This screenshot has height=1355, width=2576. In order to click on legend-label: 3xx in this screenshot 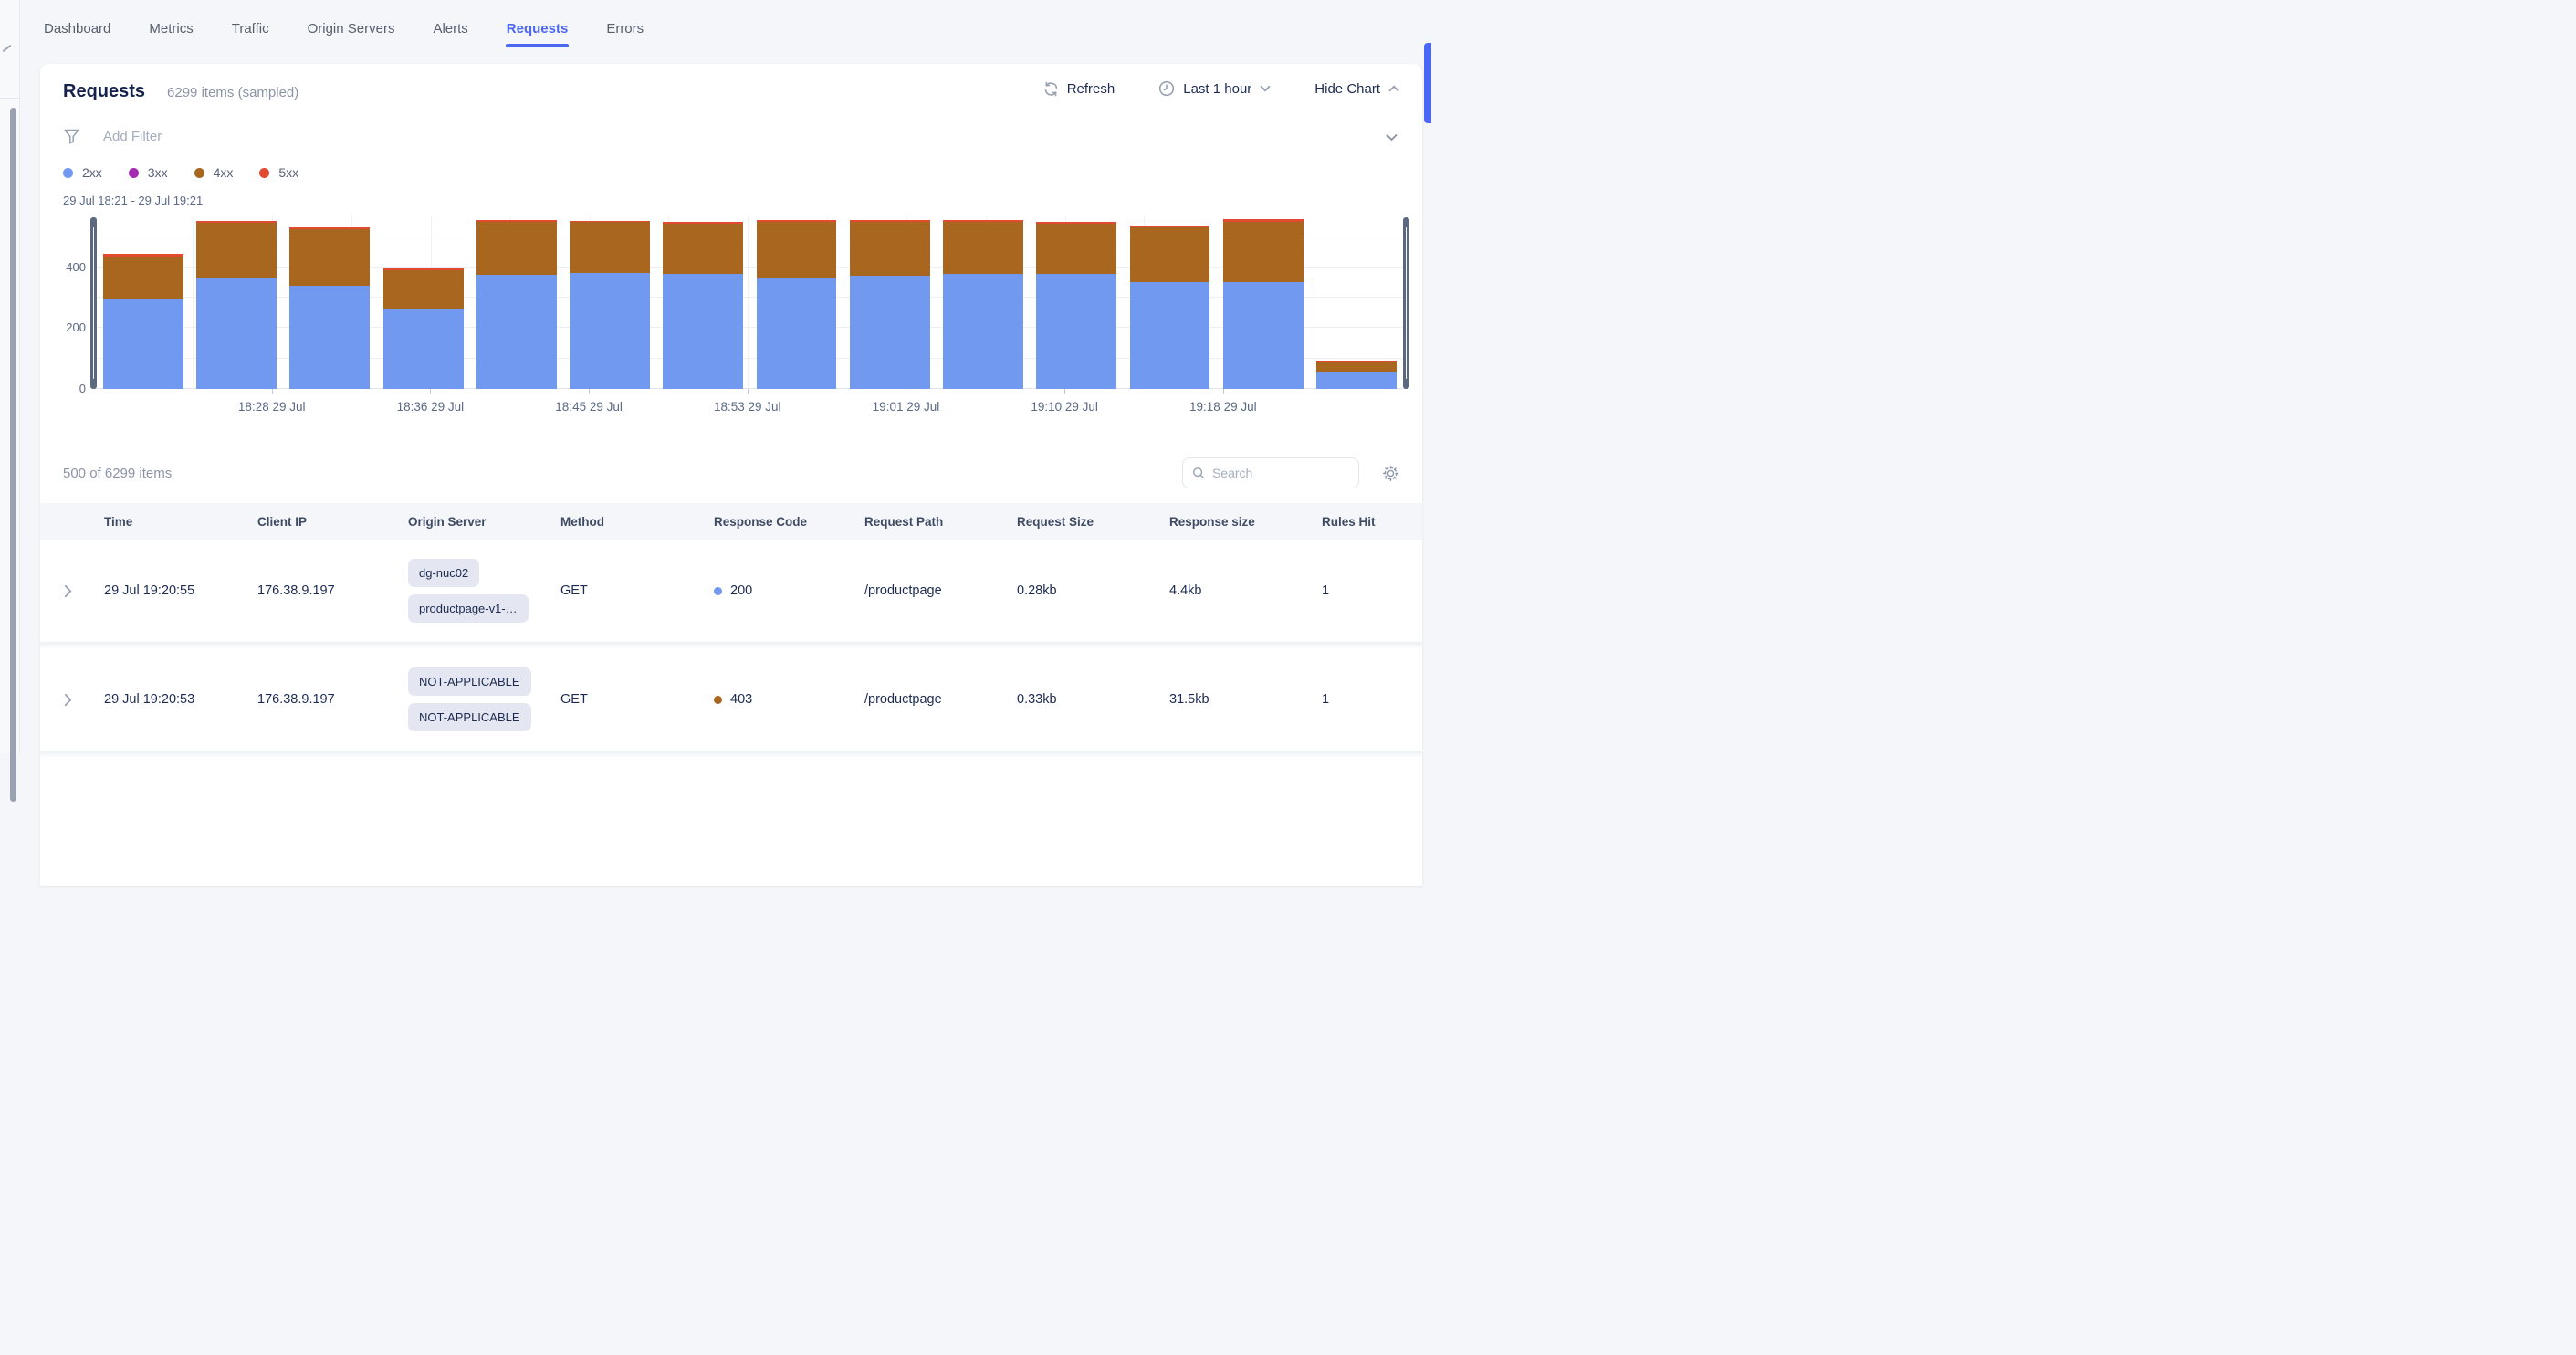, I will do `click(157, 172)`.